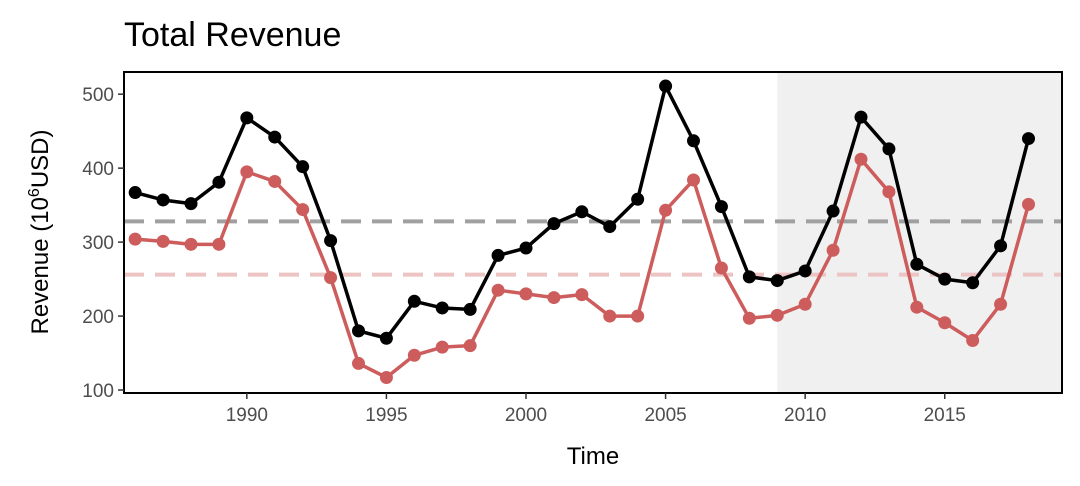 This screenshot has width=1080, height=486. What do you see at coordinates (945, 415) in the screenshot?
I see `x-tick-label: 2015` at bounding box center [945, 415].